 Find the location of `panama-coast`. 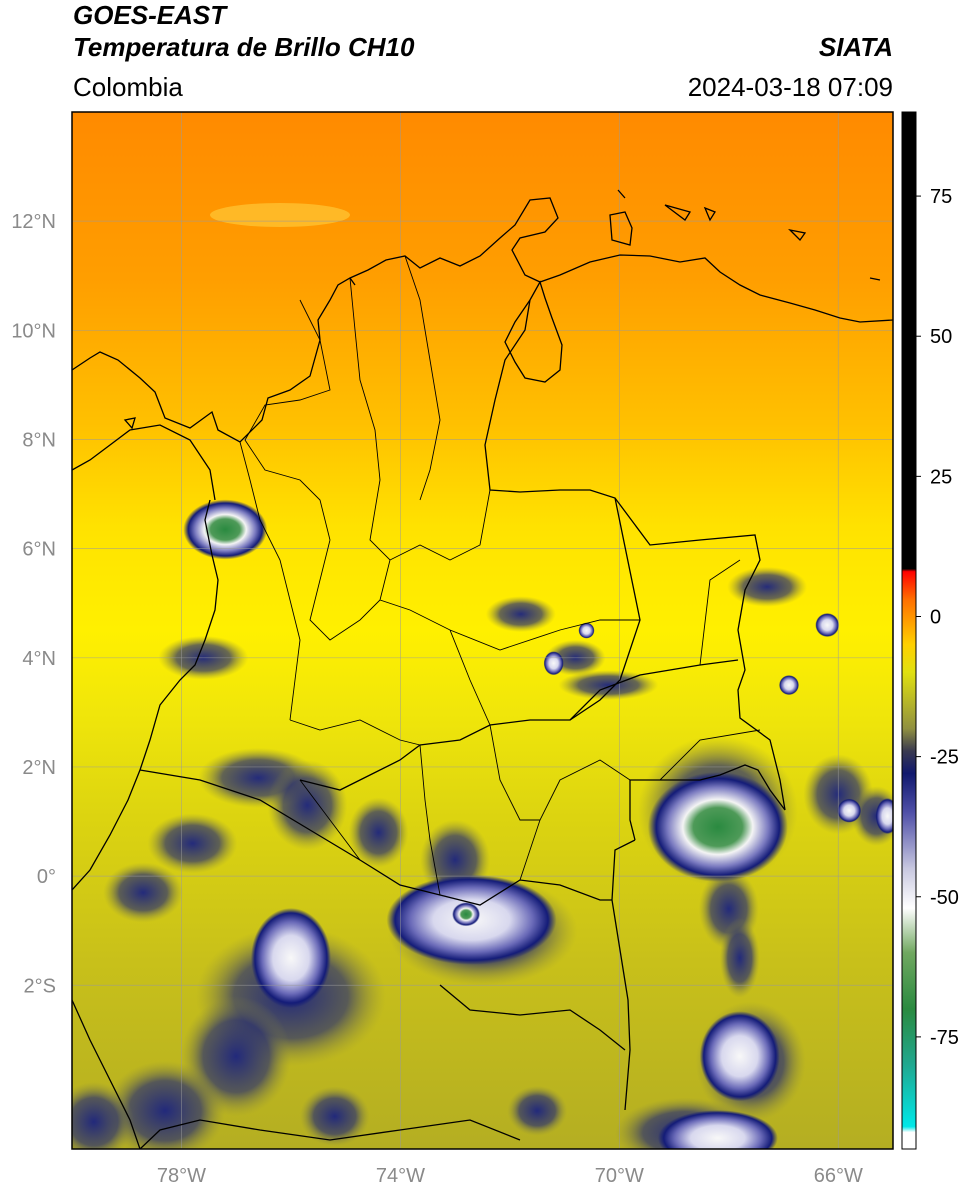

panama-coast is located at coordinates (144, 462).